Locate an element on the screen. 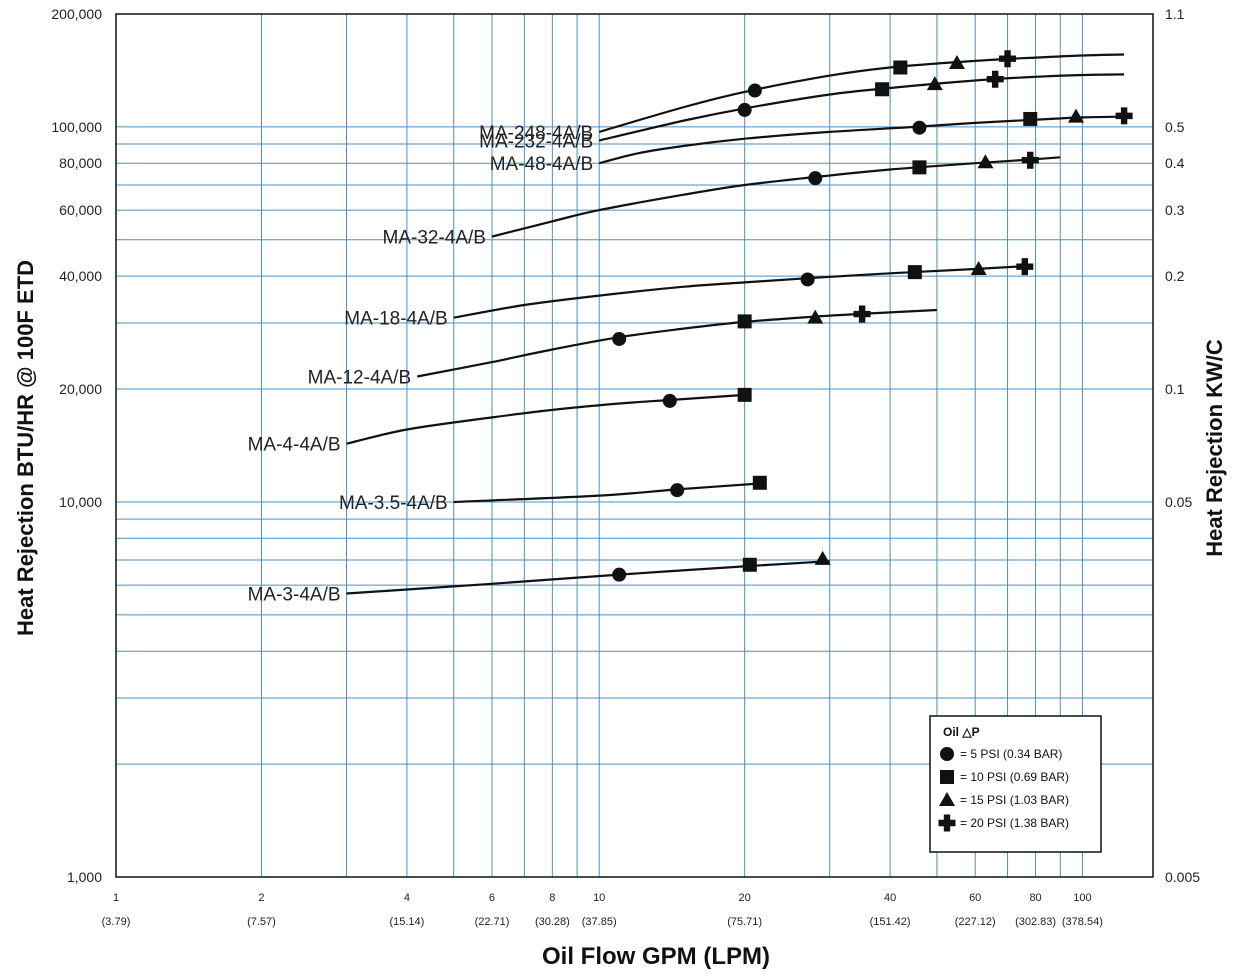 Image resolution: width=1235 pixels, height=975 pixels. y2-tick-label: 0.005 is located at coordinates (1182, 877).